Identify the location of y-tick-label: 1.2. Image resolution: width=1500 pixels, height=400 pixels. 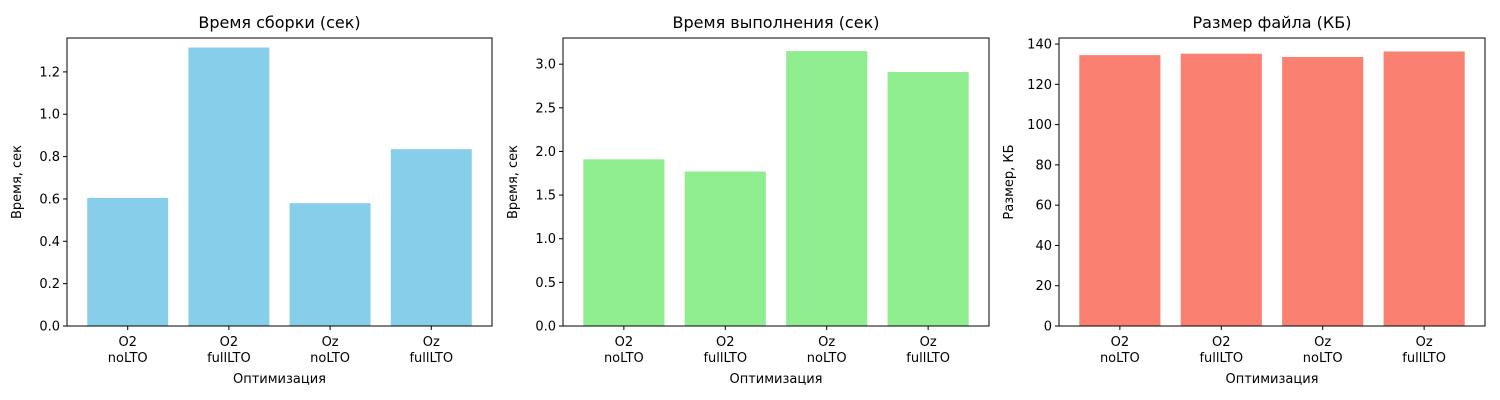
(49, 72).